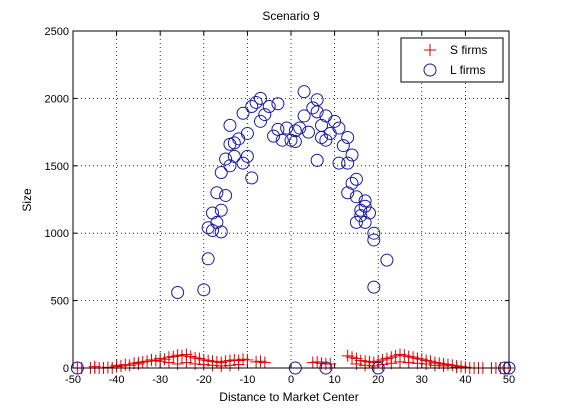 The image size is (561, 414). I want to click on y-tick-label: 1000, so click(57, 234).